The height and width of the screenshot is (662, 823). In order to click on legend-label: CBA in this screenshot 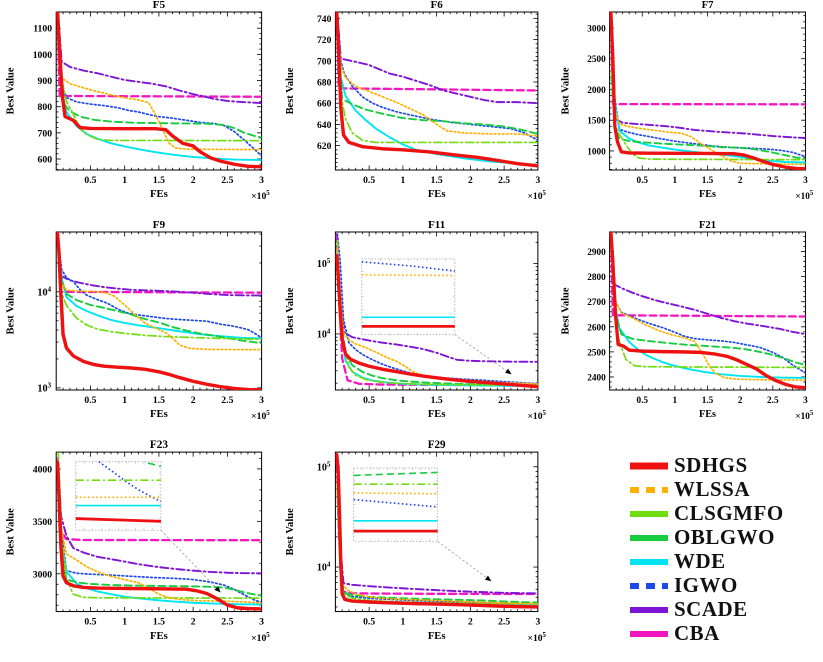, I will do `click(697, 633)`.